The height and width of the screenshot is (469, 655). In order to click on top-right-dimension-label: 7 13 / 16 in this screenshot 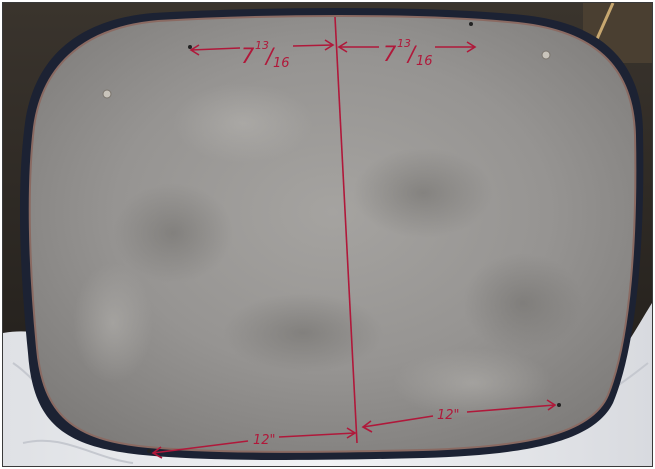, I will do `click(408, 53)`.